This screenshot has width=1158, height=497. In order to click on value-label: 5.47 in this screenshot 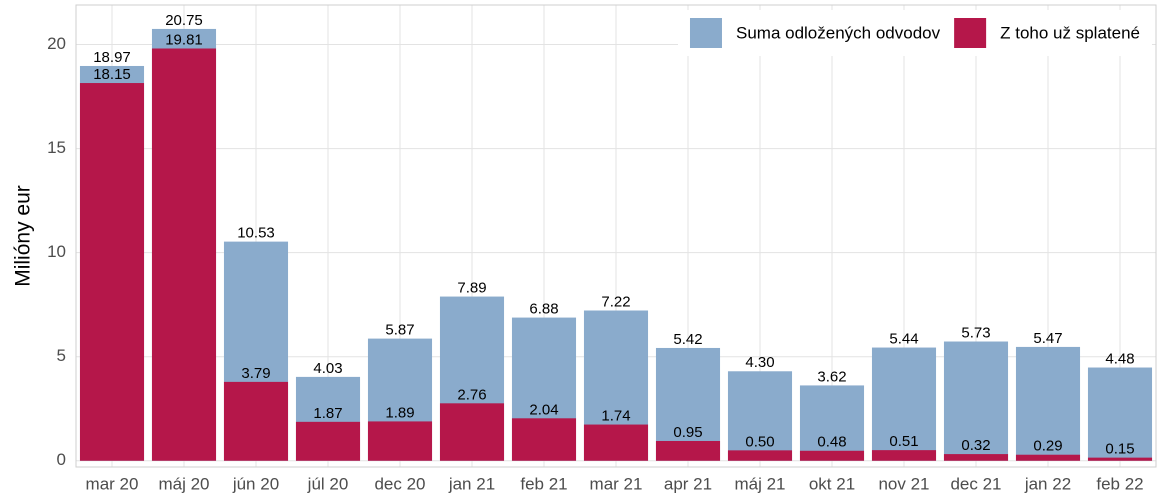, I will do `click(1047, 338)`.